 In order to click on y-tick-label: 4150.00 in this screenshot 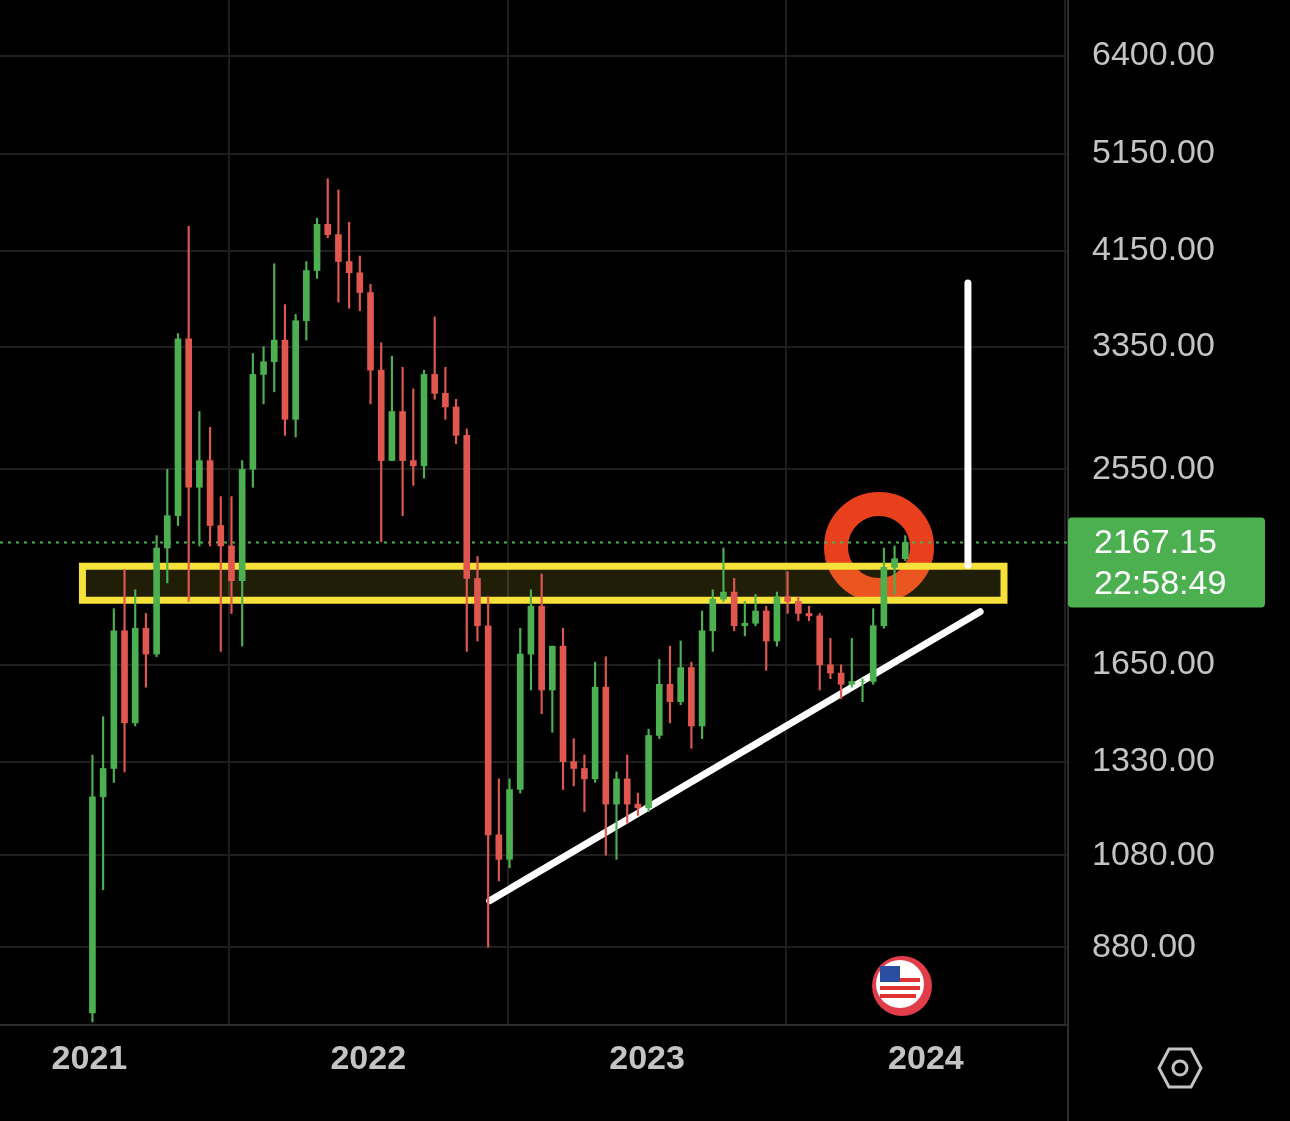, I will do `click(1153, 247)`.